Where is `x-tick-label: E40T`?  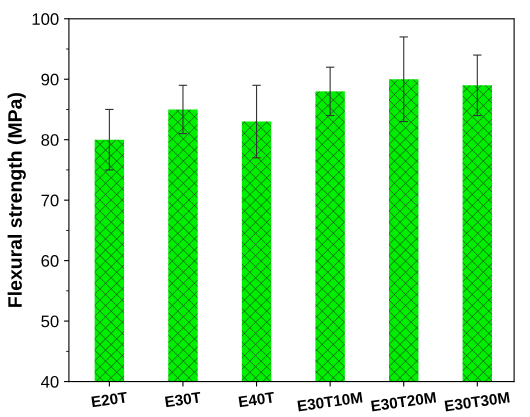
x-tick-label: E40T is located at coordinates (257, 400).